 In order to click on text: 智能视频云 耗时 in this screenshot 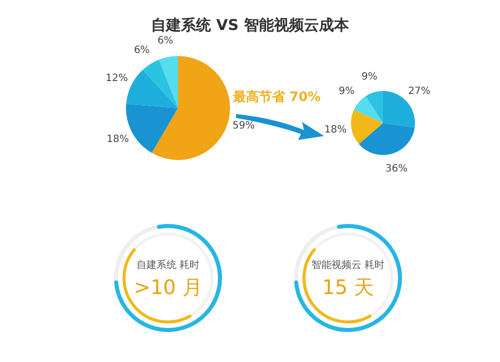, I will do `click(348, 265)`.